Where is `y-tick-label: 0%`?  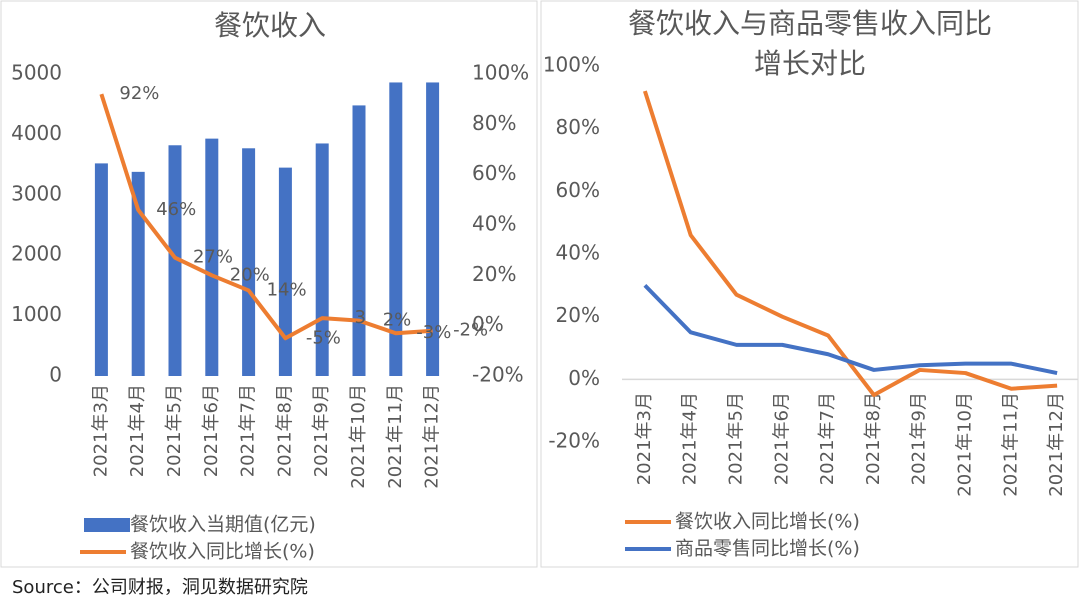 y-tick-label: 0% is located at coordinates (584, 378).